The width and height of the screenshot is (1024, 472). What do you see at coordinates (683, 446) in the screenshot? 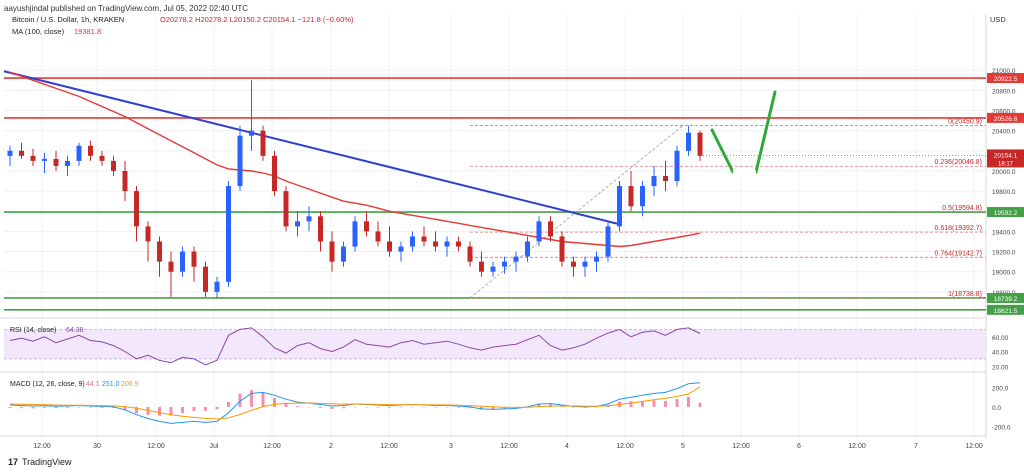
I see `time-tick-label: 5` at bounding box center [683, 446].